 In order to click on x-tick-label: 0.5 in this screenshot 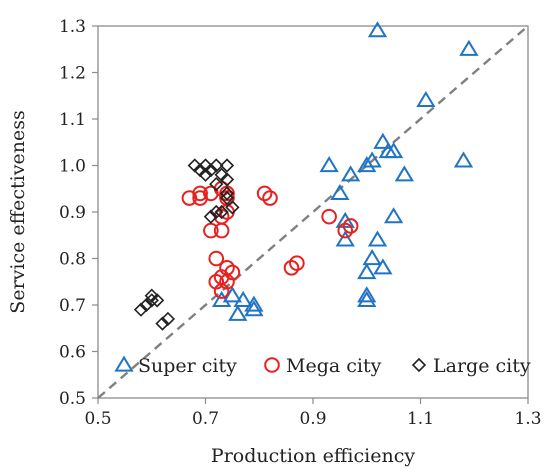, I will do `click(97, 419)`.